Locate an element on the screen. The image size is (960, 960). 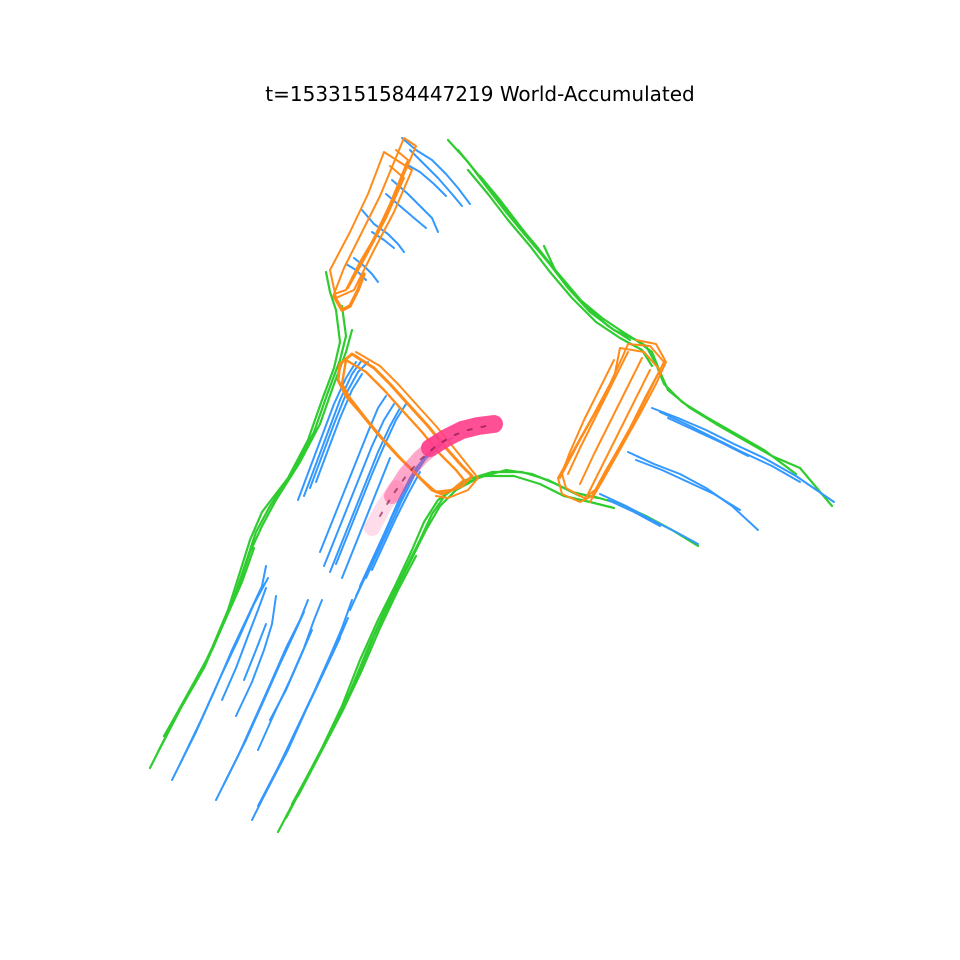
ego-trajectory-tail is located at coordinates (384, 508).